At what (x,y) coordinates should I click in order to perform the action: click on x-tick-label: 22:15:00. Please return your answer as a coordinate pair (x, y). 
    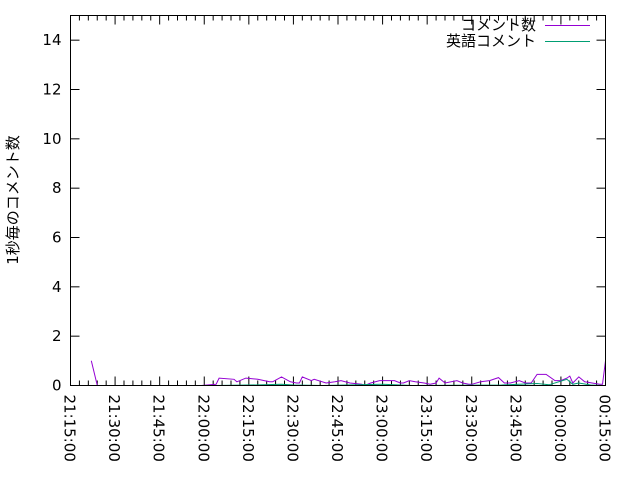
    Looking at the image, I should click on (248, 428).